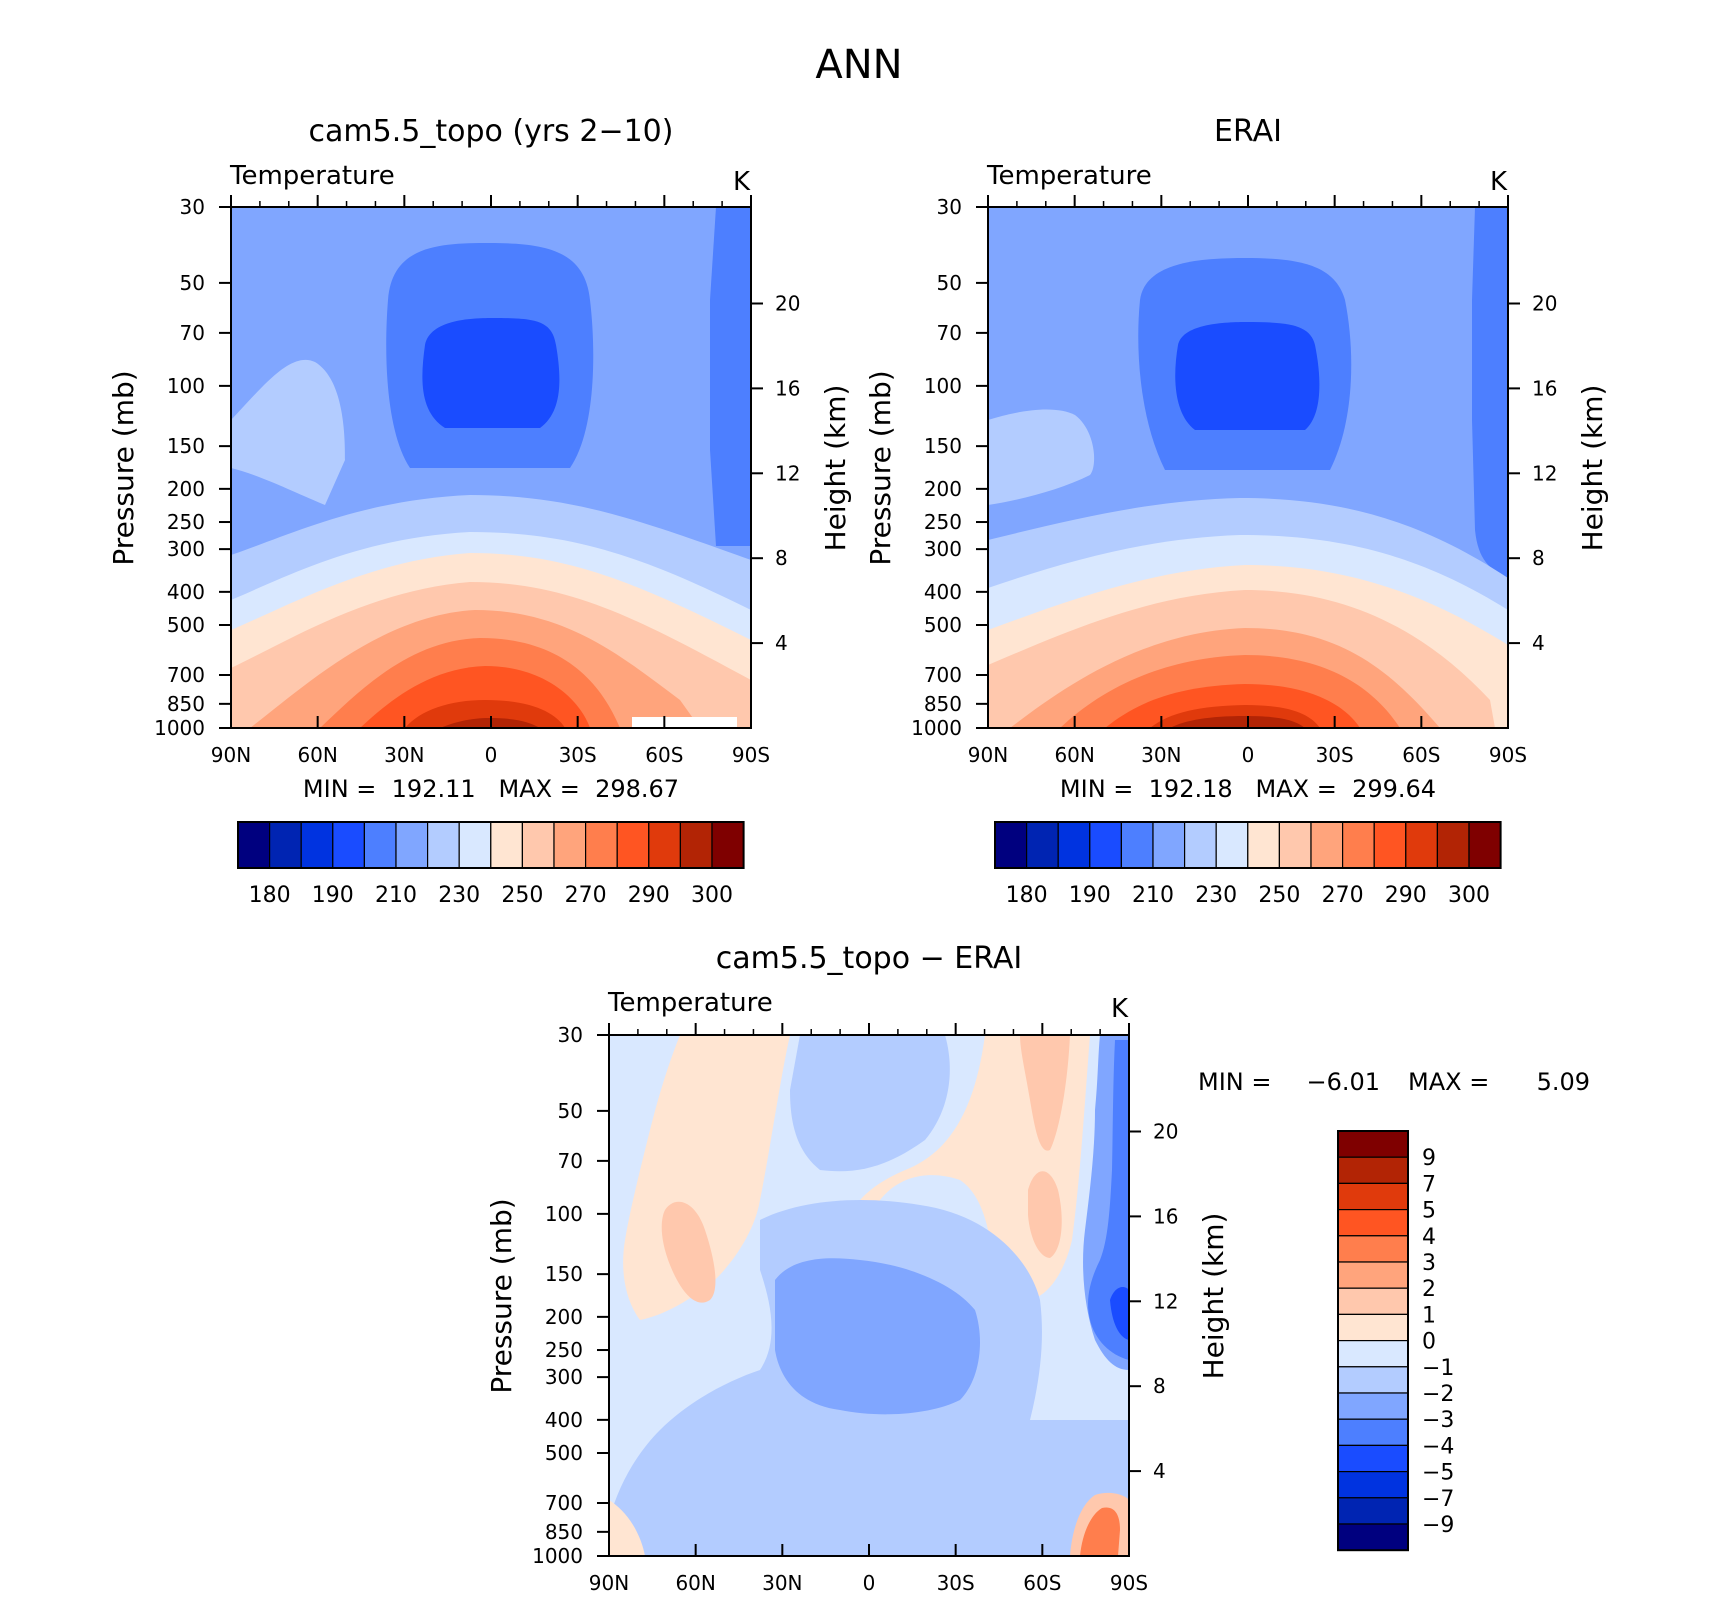  I want to click on colorbar-label: 270, so click(1343, 895).